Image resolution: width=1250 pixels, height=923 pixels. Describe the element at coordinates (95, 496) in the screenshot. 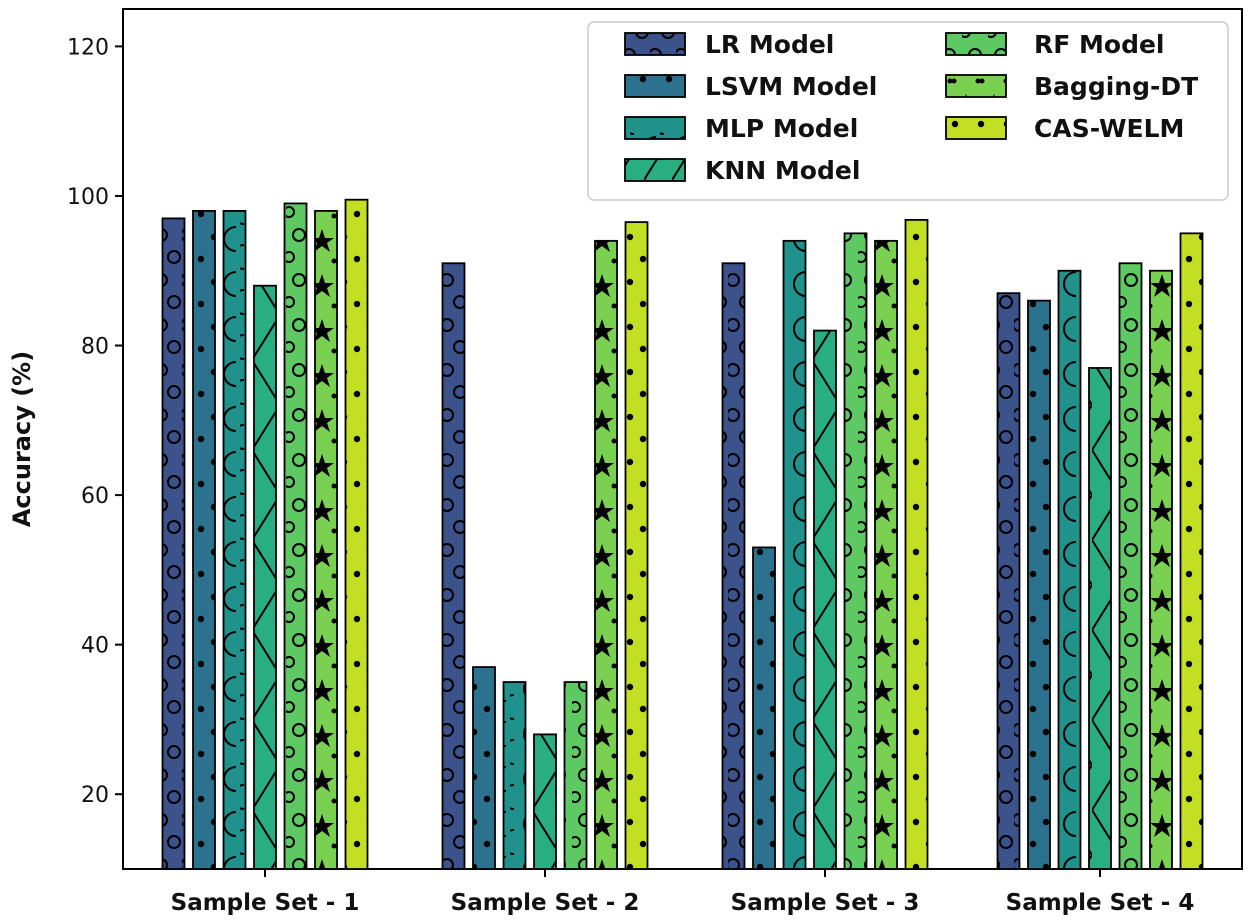

I see `y-tick-label: 60` at that location.